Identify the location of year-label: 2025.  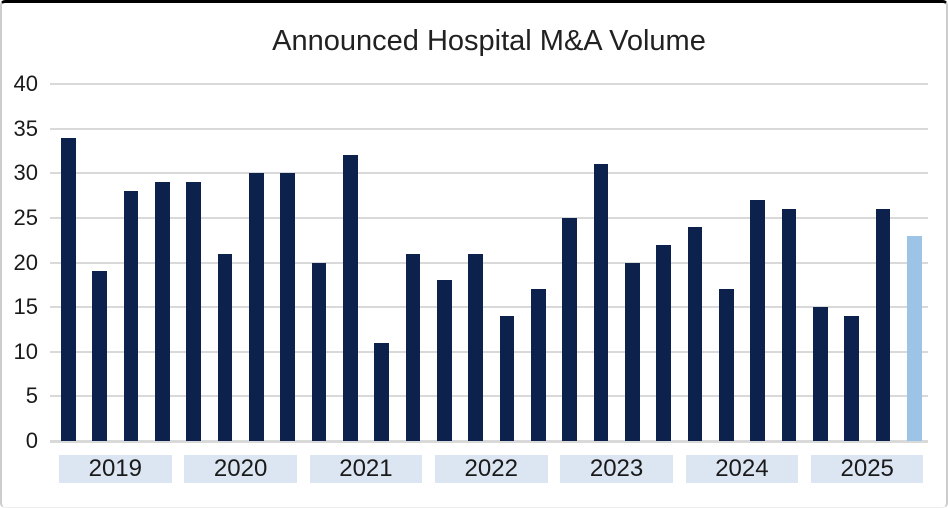
(867, 469).